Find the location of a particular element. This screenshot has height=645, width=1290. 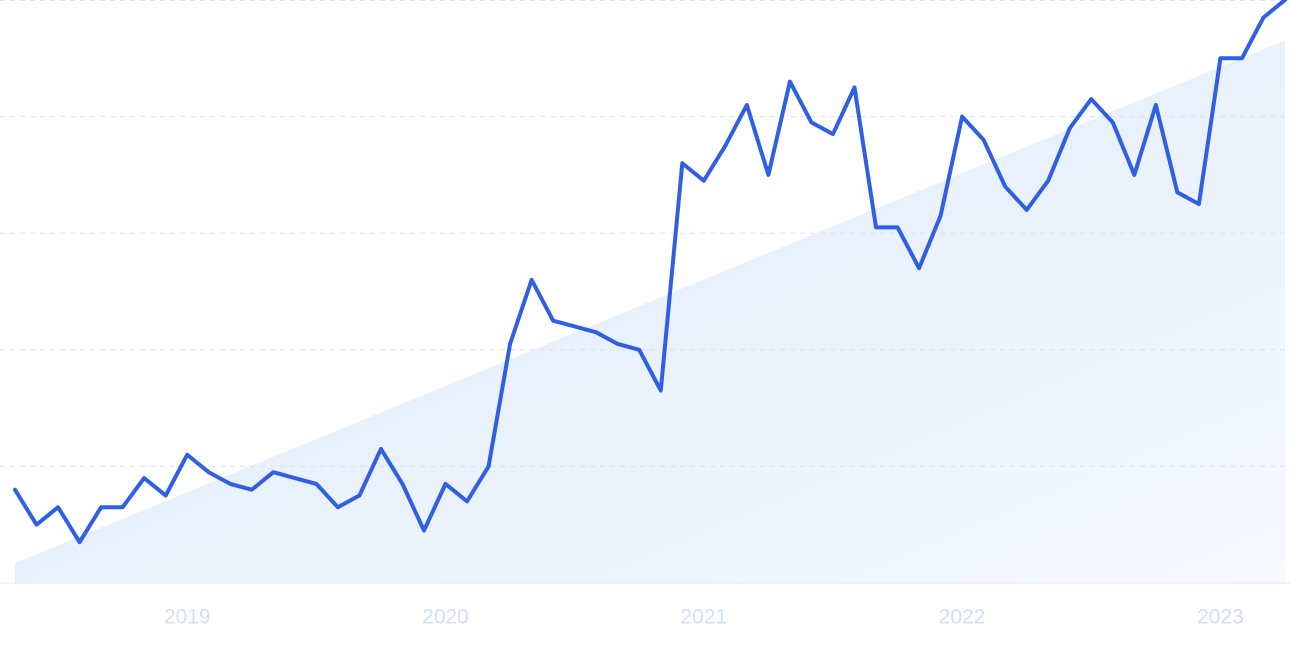

x-tick-label: 2021 is located at coordinates (703, 617).